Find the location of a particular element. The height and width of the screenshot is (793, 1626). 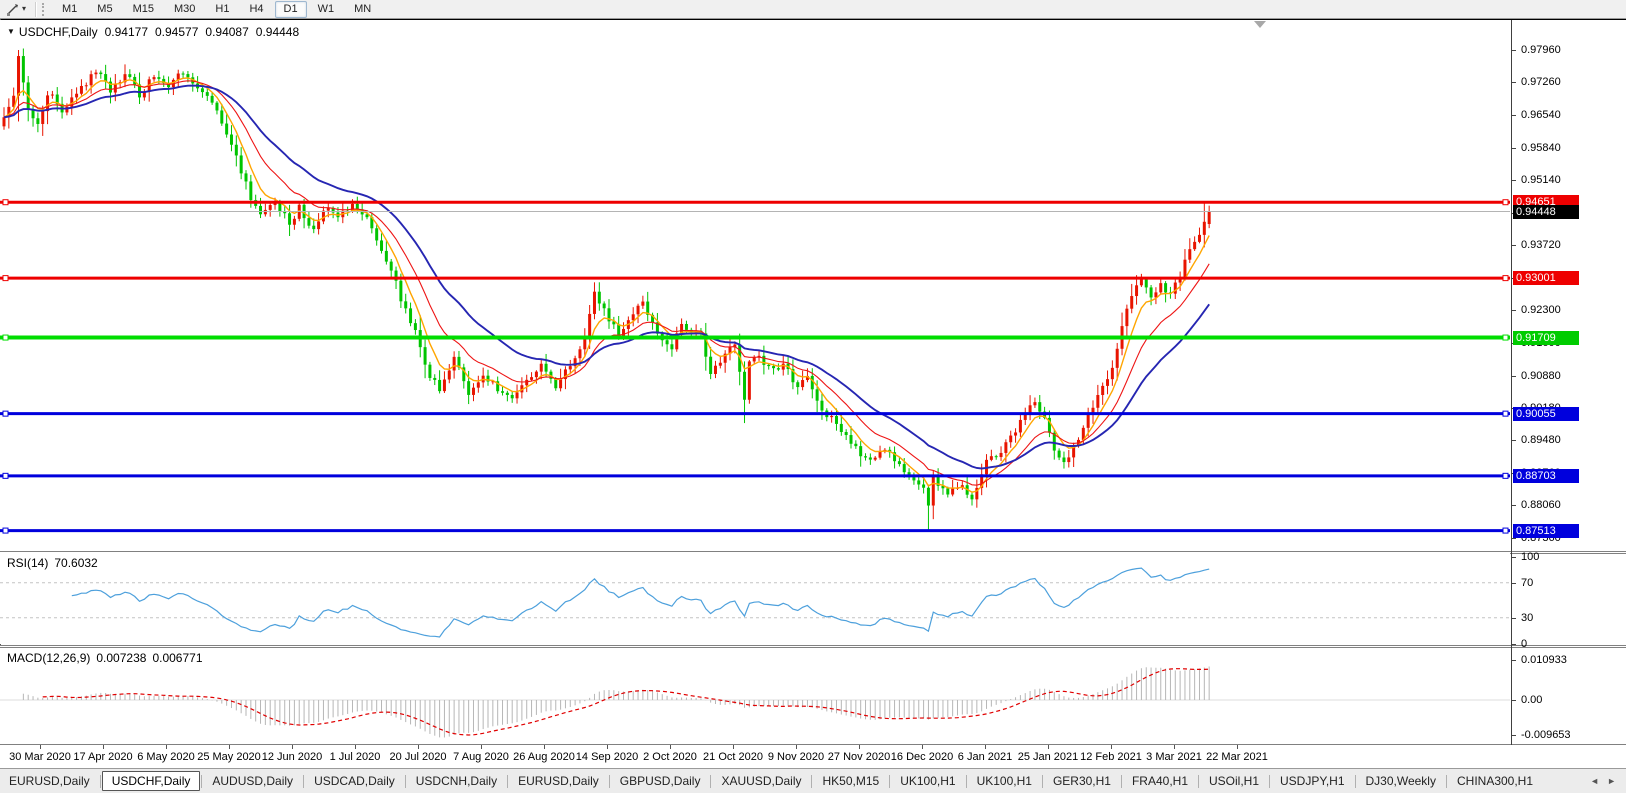

timeframe-button-group: M1 M5 M15 M30 H1 H4 D1 W1 MN is located at coordinates (216, 9).